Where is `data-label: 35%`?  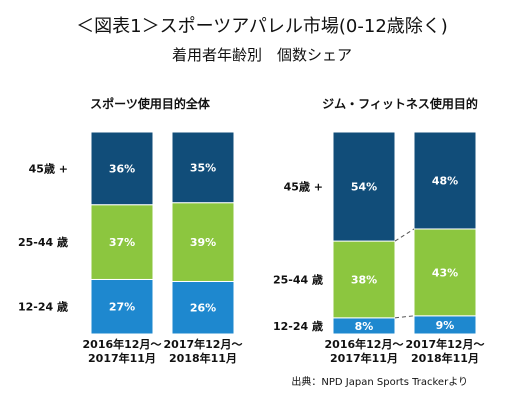
data-label: 35% is located at coordinates (203, 167).